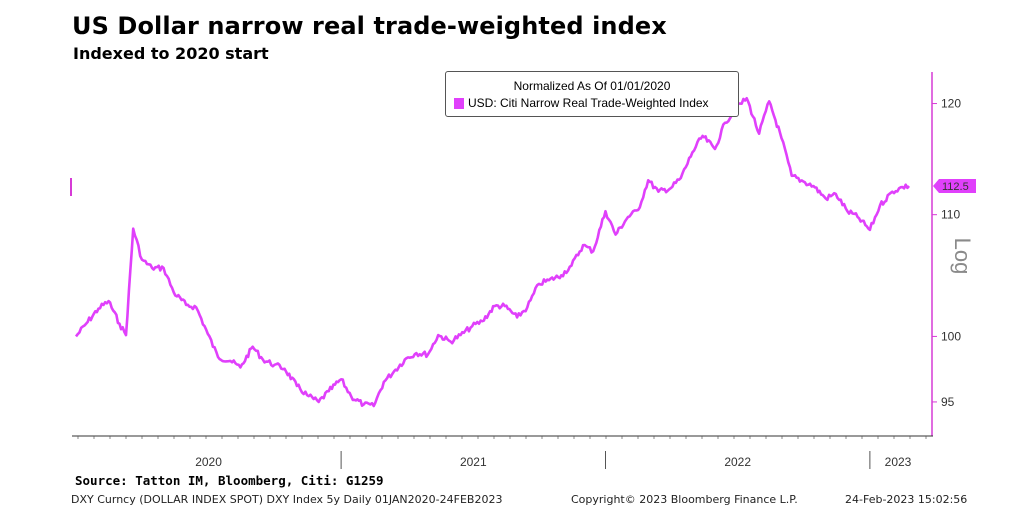 Image resolution: width=1024 pixels, height=519 pixels. I want to click on x-axis: 2020 2021 2022 2023, so click(502, 452).